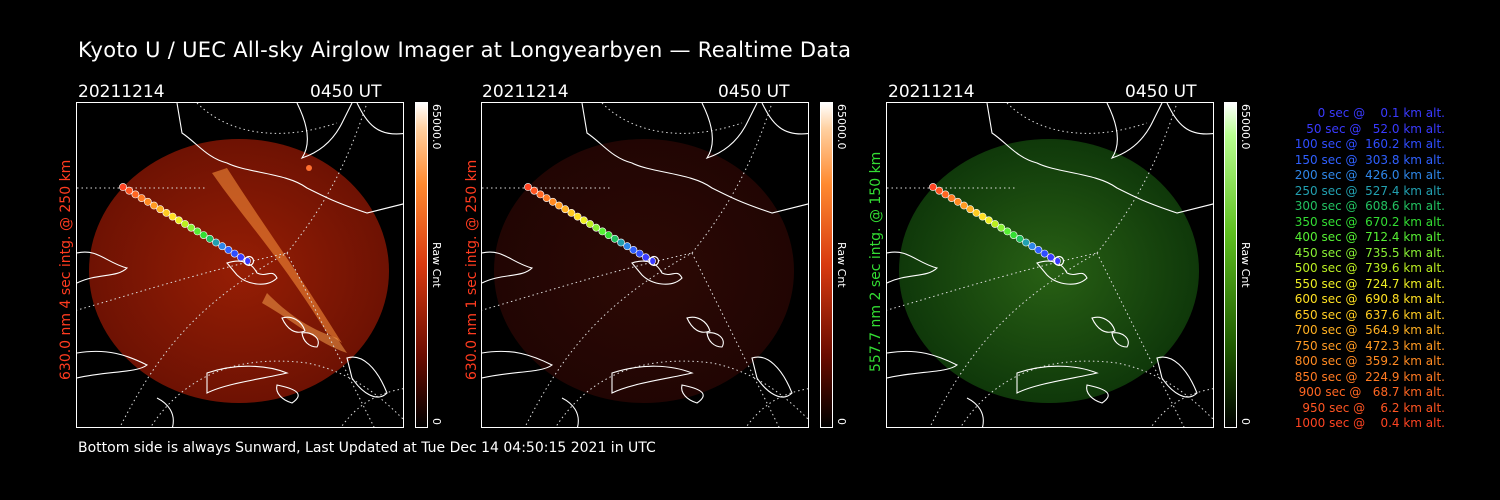 This screenshot has width=1500, height=500. Describe the element at coordinates (309, 168) in the screenshot. I see `star-spot` at that location.